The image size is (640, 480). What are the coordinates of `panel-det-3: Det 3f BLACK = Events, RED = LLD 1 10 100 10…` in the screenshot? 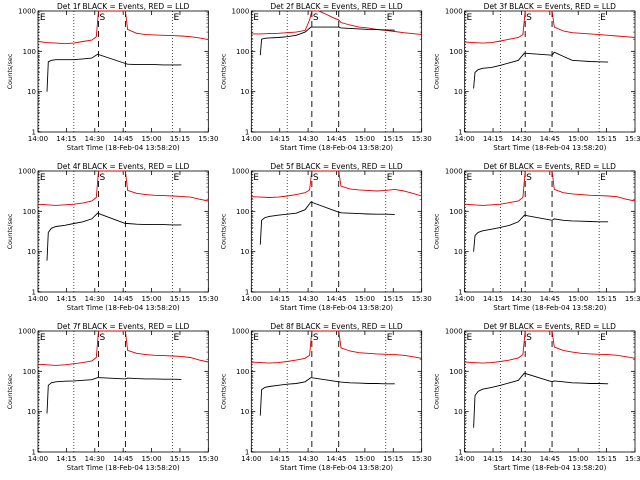 It's located at (536, 77).